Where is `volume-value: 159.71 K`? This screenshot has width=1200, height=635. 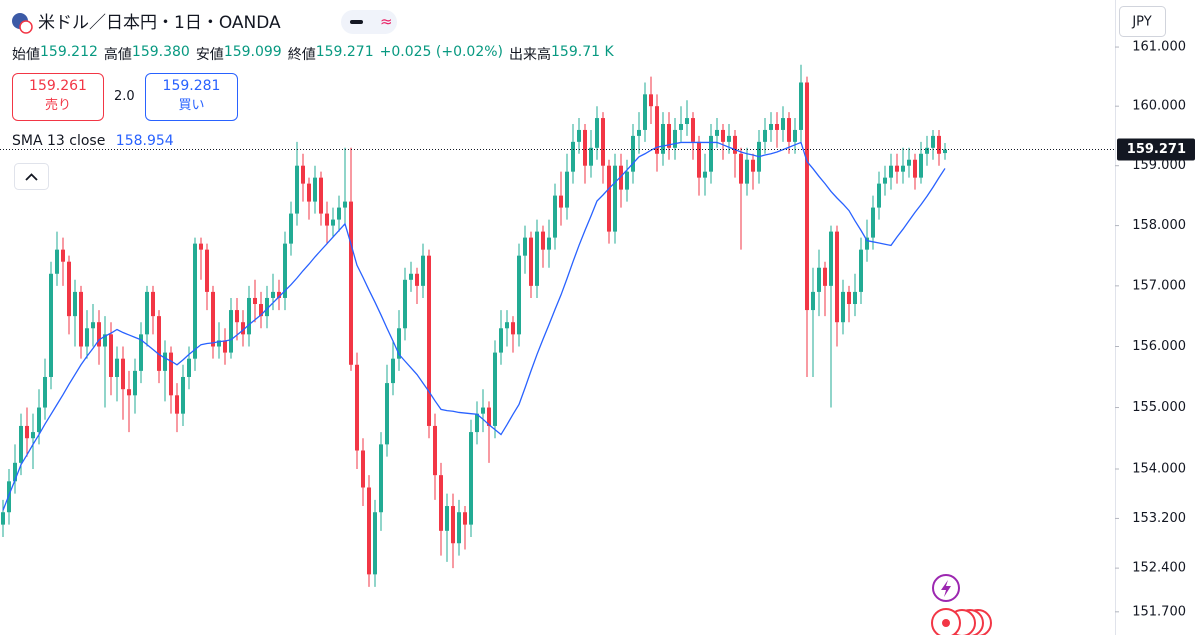
volume-value: 159.71 K is located at coordinates (582, 52).